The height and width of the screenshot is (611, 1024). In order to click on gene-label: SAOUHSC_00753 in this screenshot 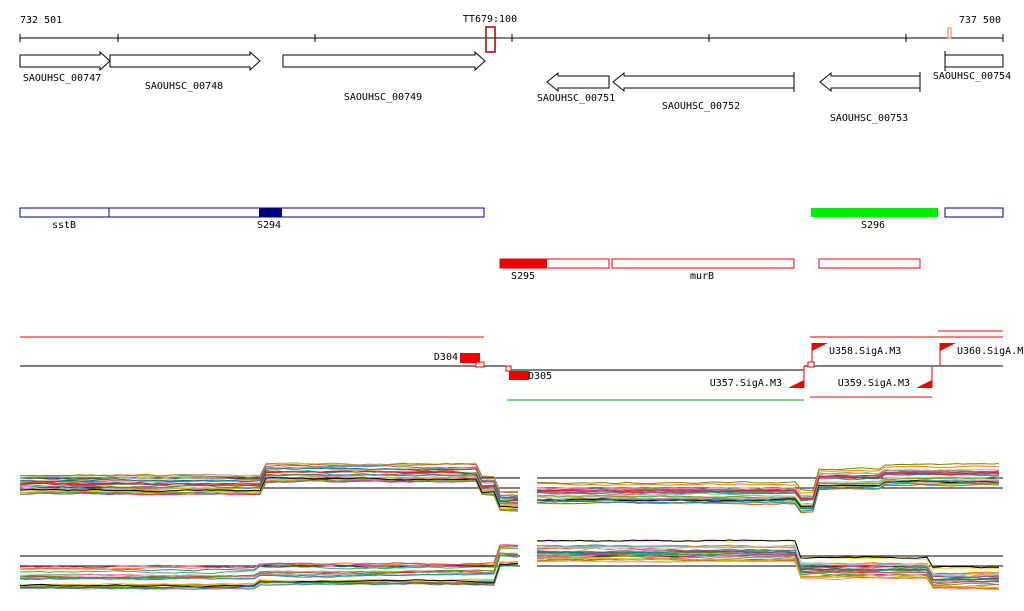, I will do `click(869, 118)`.